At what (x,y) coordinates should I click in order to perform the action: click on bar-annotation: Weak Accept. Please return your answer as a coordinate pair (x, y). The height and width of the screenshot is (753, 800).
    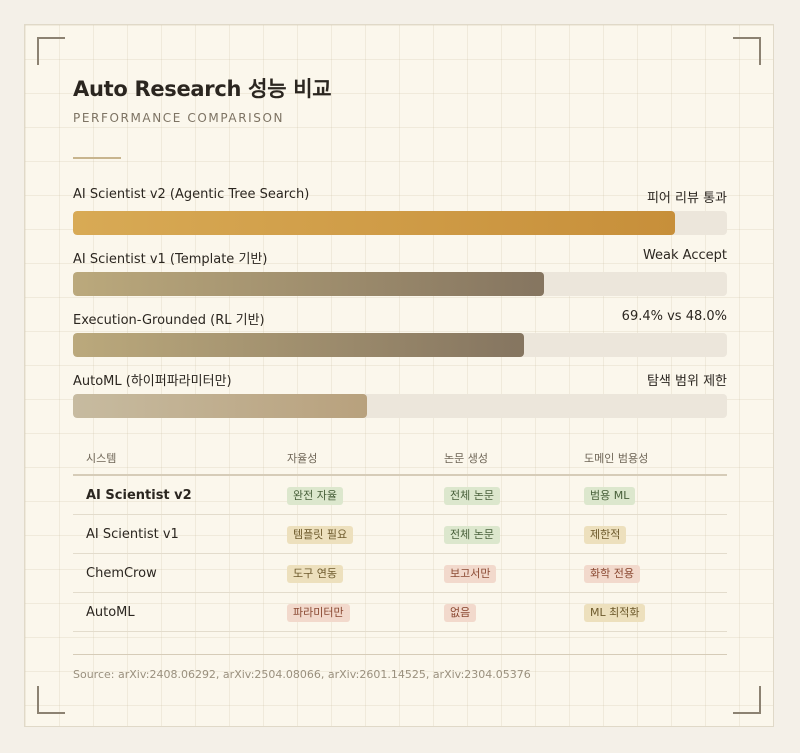
    Looking at the image, I should click on (684, 255).